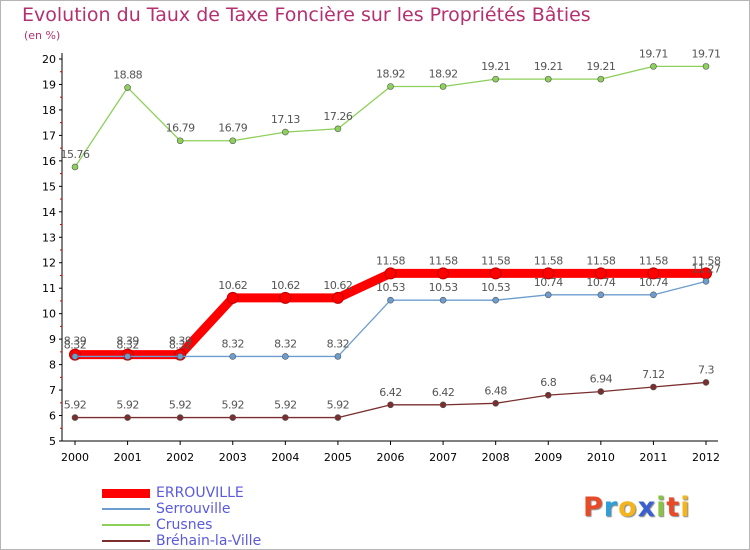 Image resolution: width=750 pixels, height=550 pixels. I want to click on y-tick-label: 5, so click(52, 441).